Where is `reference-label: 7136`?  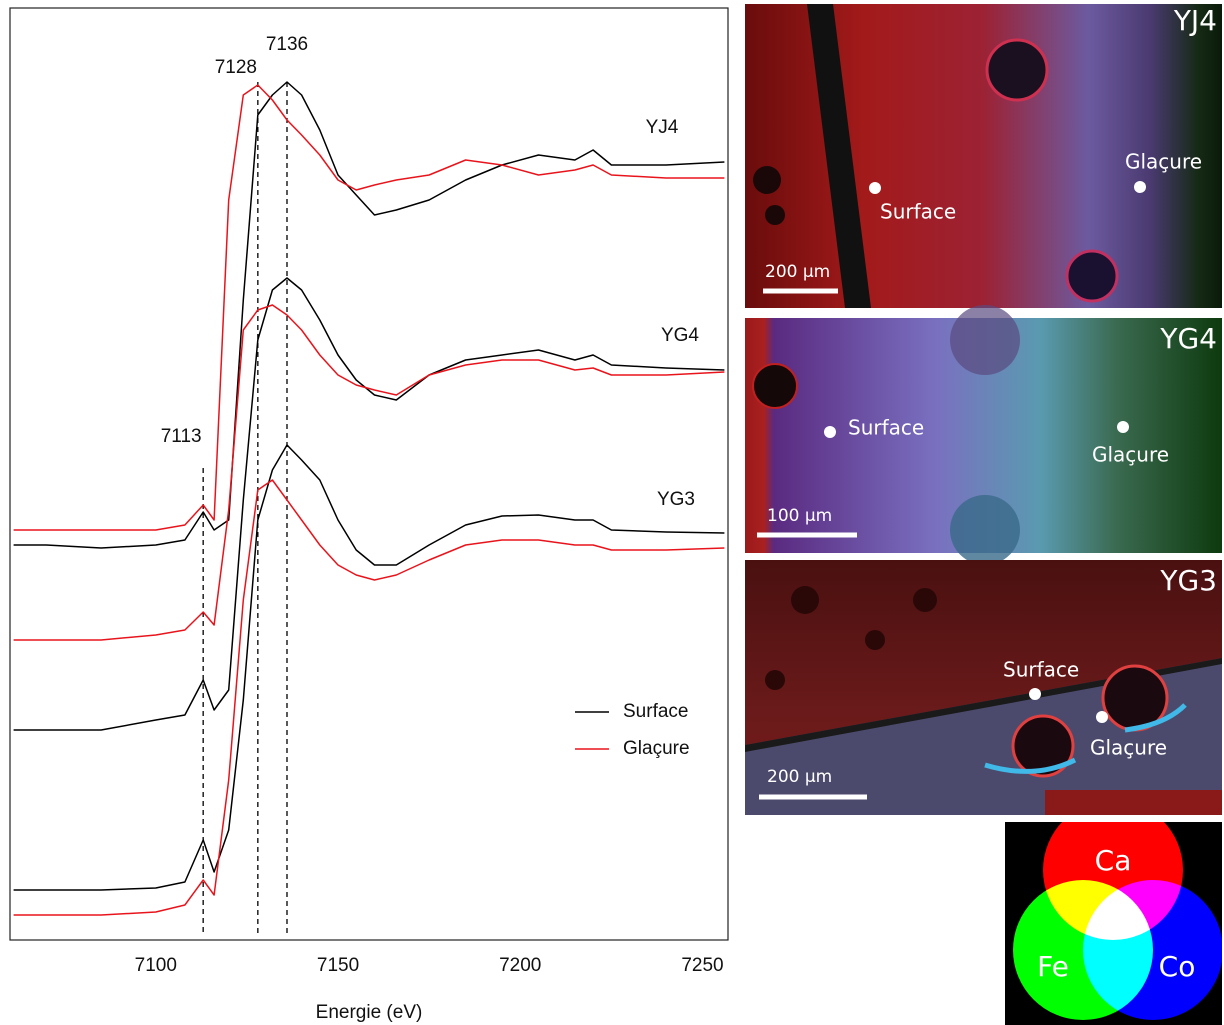 reference-label: 7136 is located at coordinates (287, 44).